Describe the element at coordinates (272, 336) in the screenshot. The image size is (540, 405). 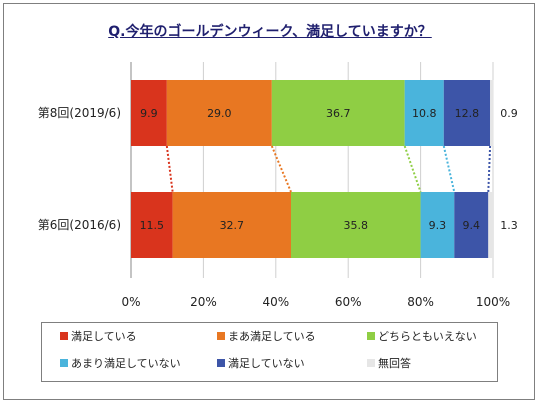
I see `legend-label: まあ満足している` at that location.